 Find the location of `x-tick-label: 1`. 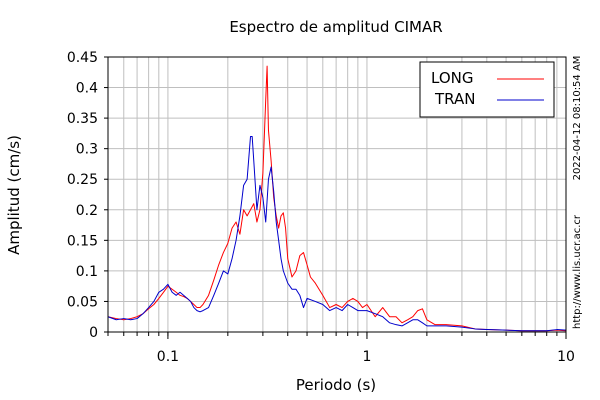

x-tick-label: 1 is located at coordinates (366, 357).